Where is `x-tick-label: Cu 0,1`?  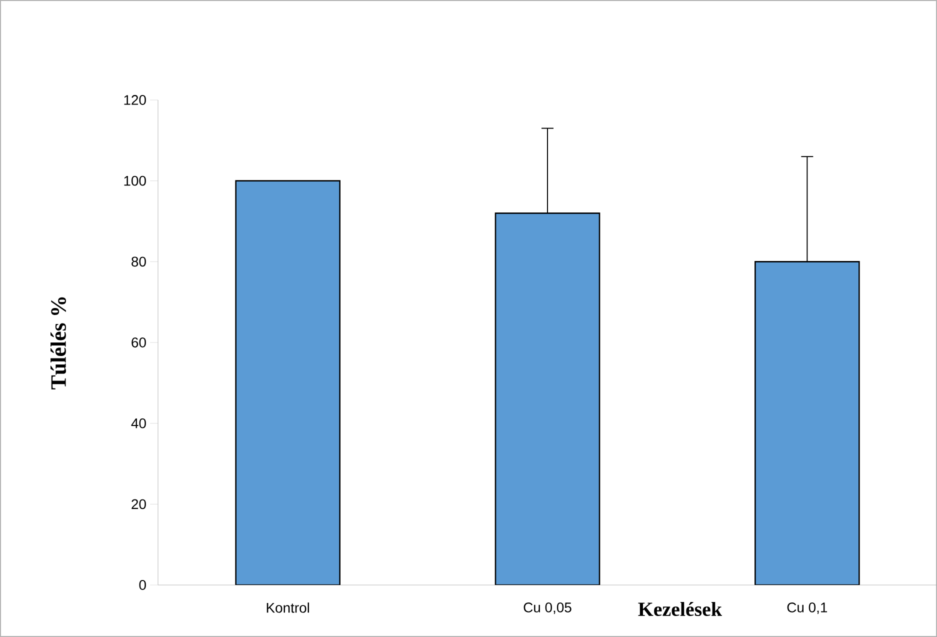 x-tick-label: Cu 0,1 is located at coordinates (807, 608).